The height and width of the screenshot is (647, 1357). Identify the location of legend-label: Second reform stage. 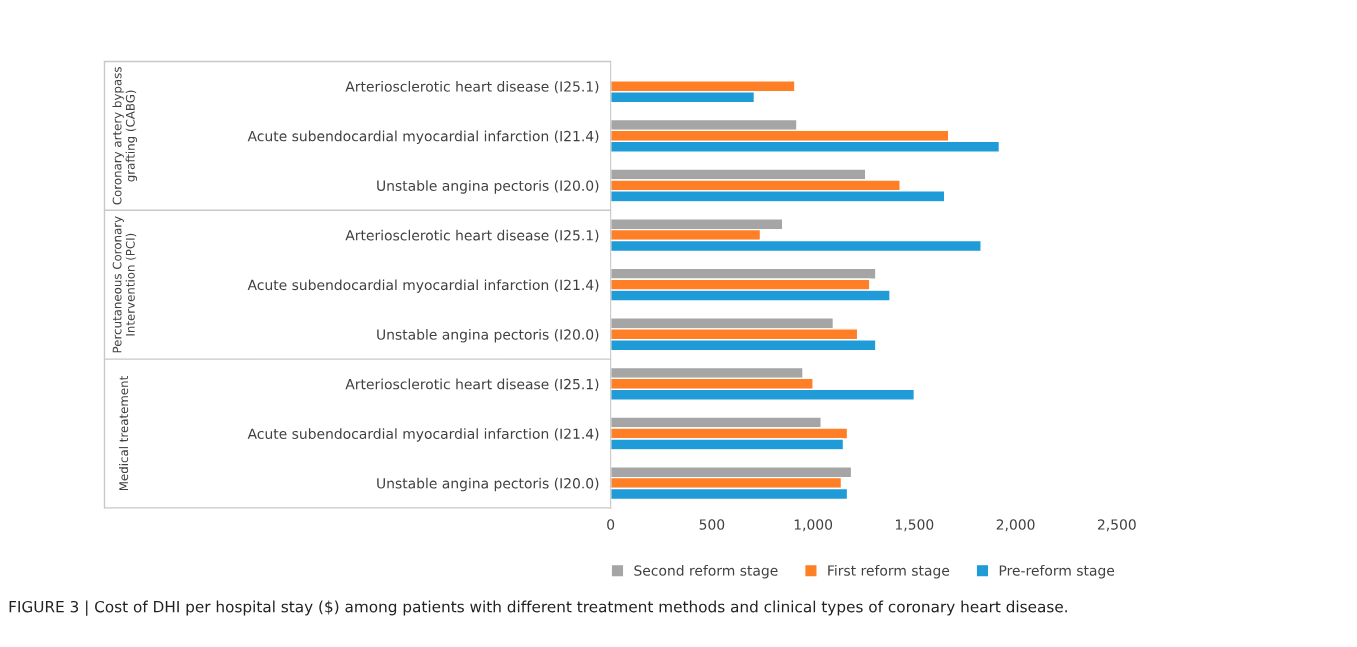
(706, 572).